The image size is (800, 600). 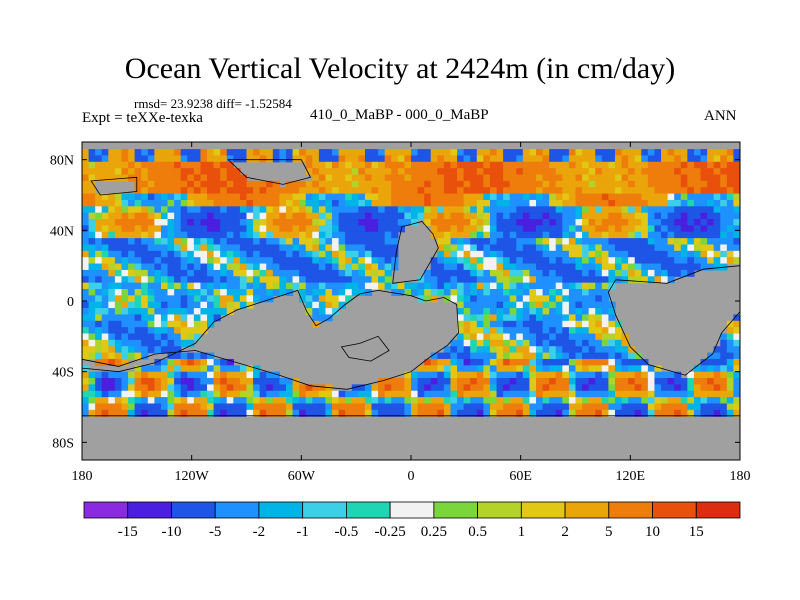 I want to click on colorbar-label: -10, so click(x=171, y=532).